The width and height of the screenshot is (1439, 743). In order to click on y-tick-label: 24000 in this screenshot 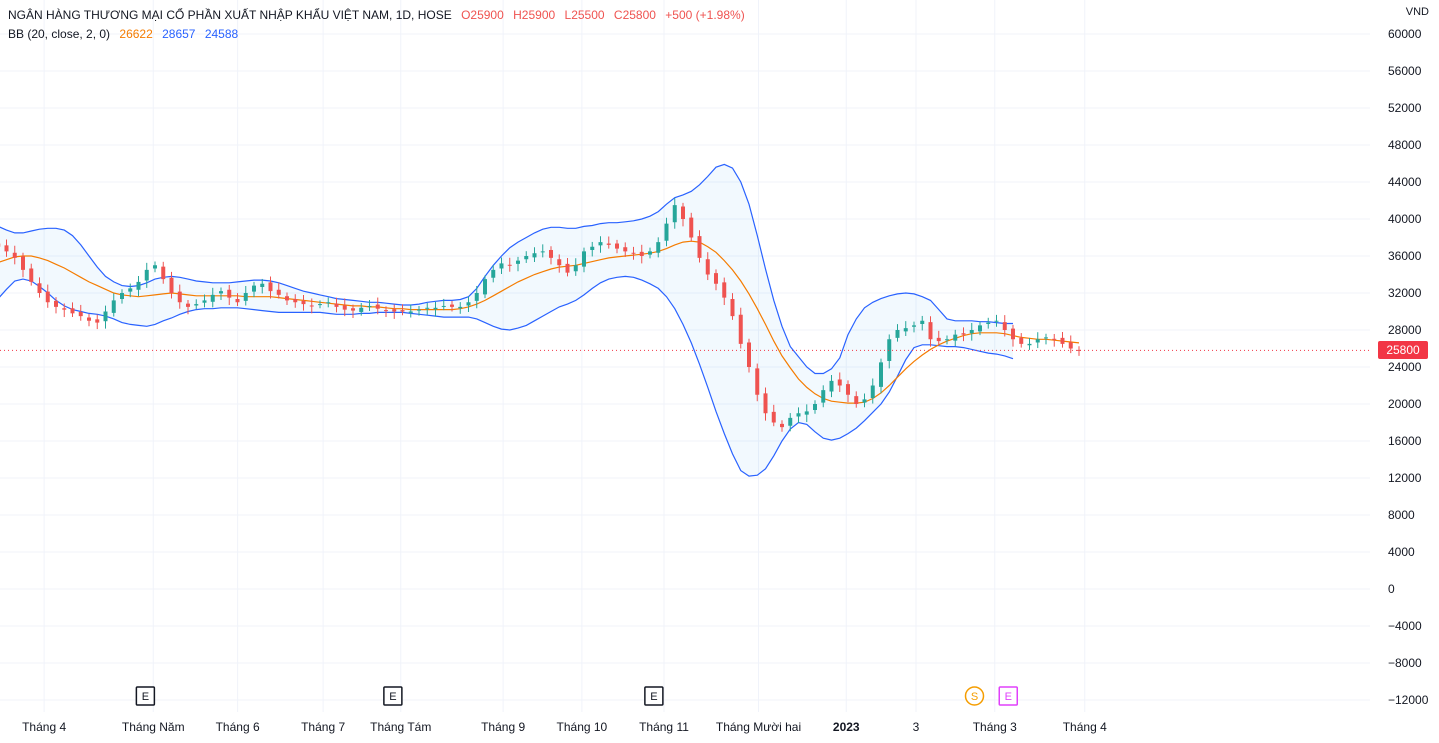, I will do `click(1405, 367)`.